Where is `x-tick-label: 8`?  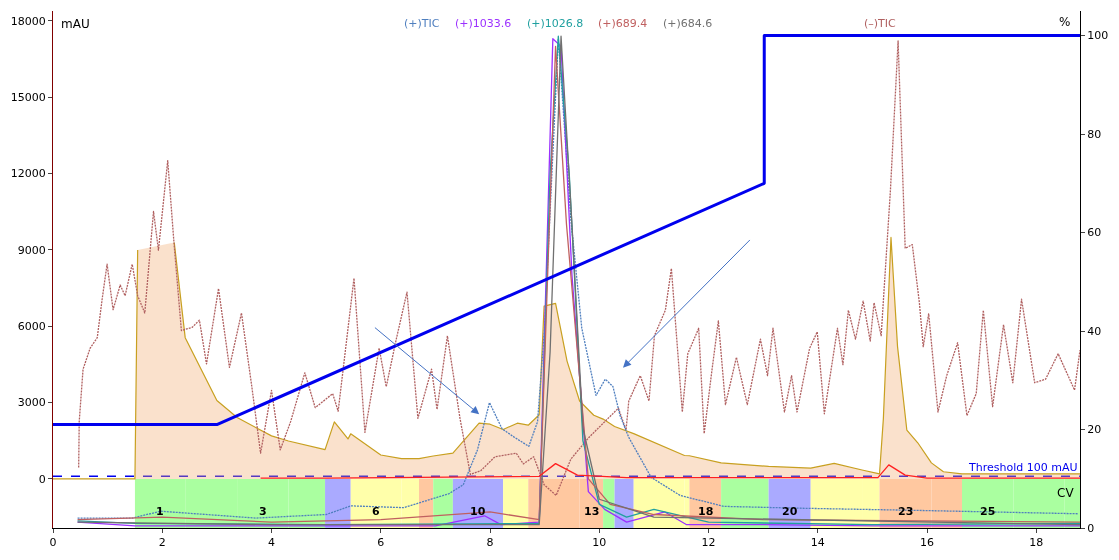
x-tick-label: 8 is located at coordinates (490, 543).